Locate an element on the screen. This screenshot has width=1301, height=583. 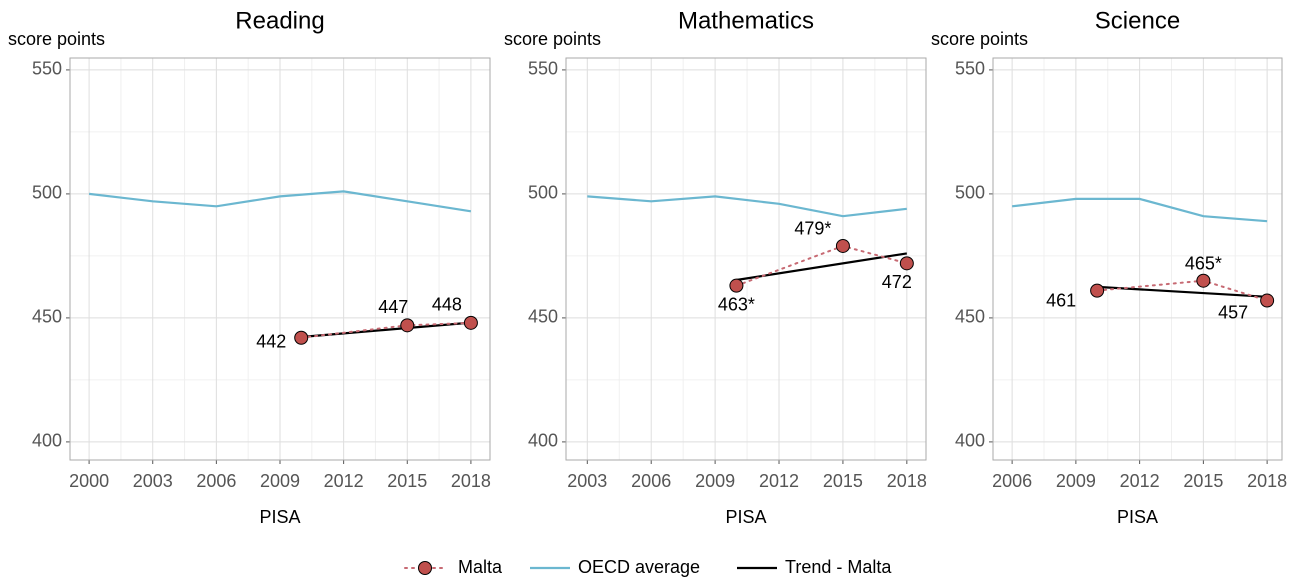
chart-title: Mathematics is located at coordinates (746, 20).